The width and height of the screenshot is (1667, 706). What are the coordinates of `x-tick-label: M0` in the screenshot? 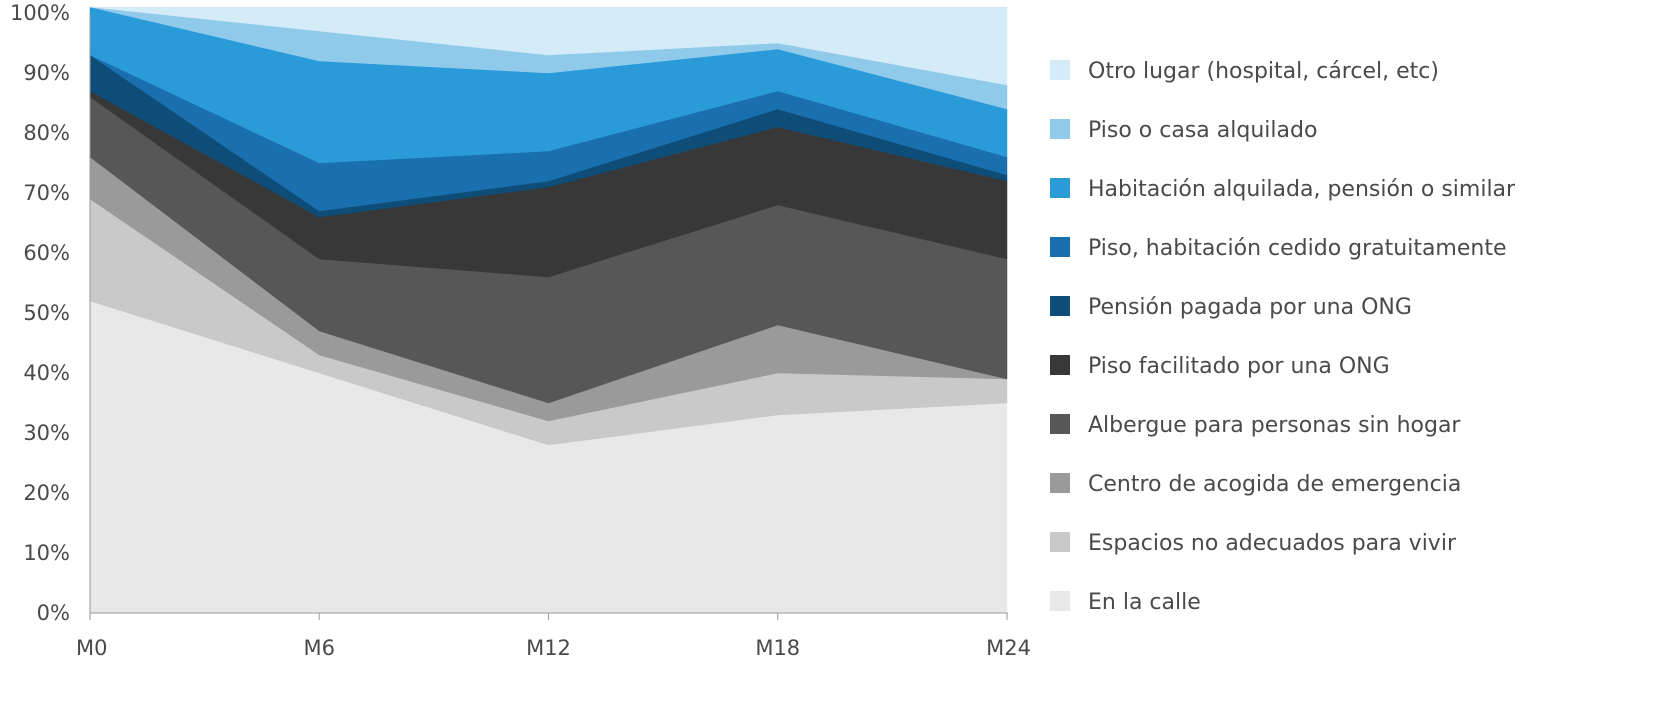 It's located at (91, 648).